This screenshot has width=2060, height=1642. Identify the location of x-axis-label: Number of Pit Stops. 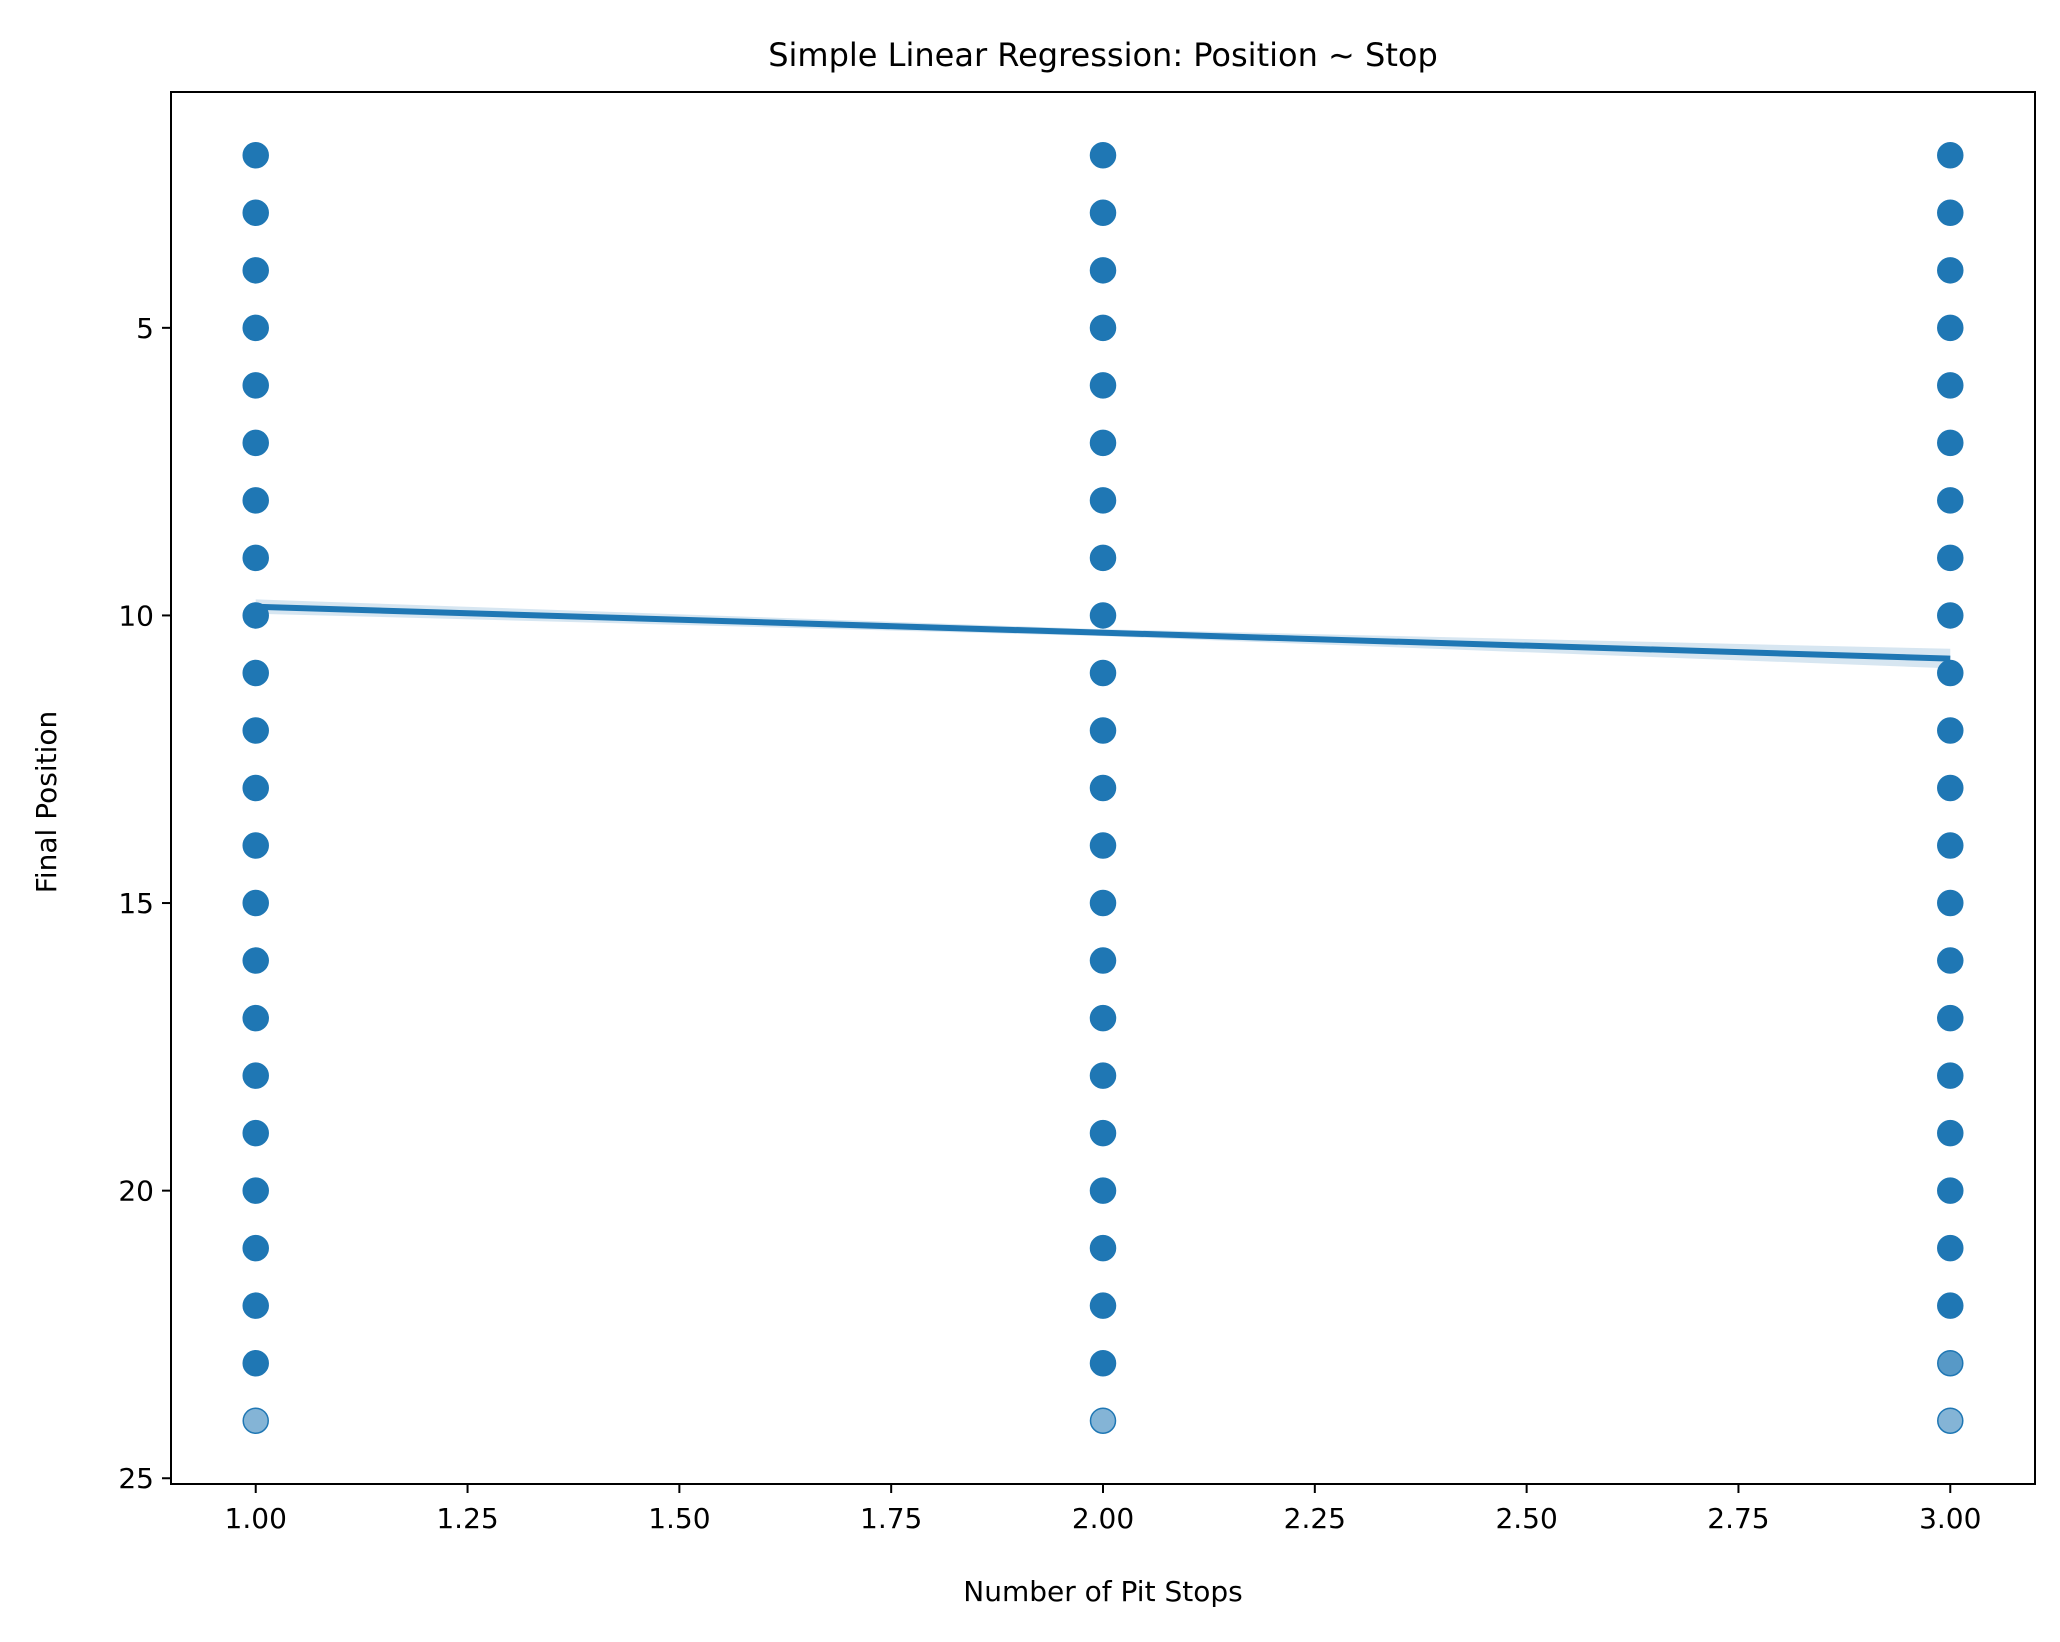
(1102, 1591).